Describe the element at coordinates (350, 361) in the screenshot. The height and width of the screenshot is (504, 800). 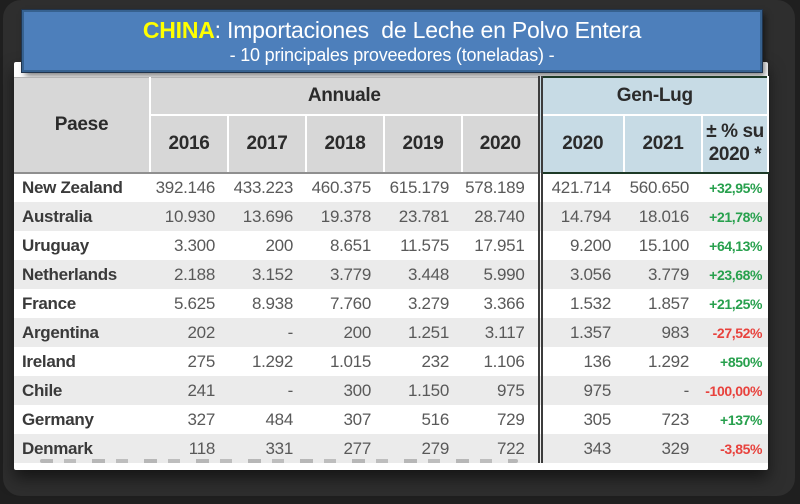
I see `annual-value-cell: 1.015` at that location.